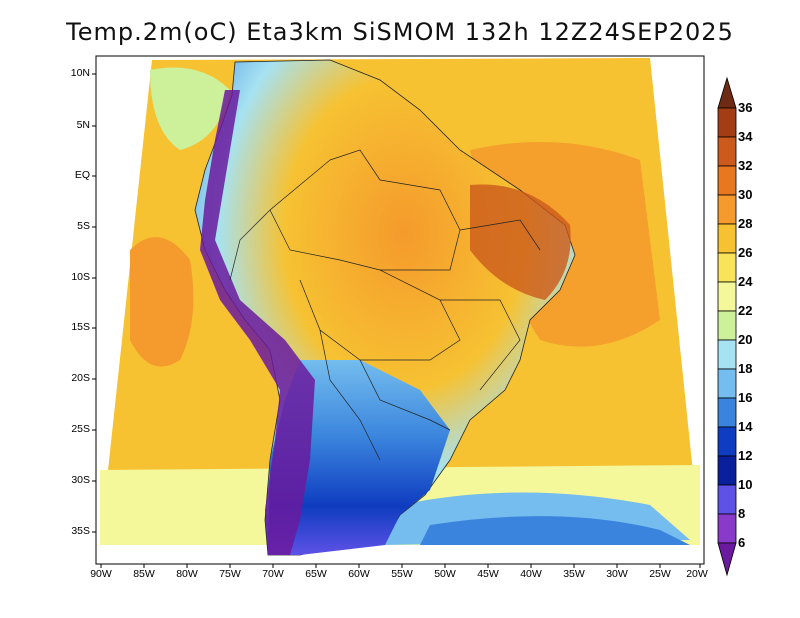 This screenshot has width=800, height=618. Describe the element at coordinates (162, 302) in the screenshot. I see `pacific-warm-patch` at that location.